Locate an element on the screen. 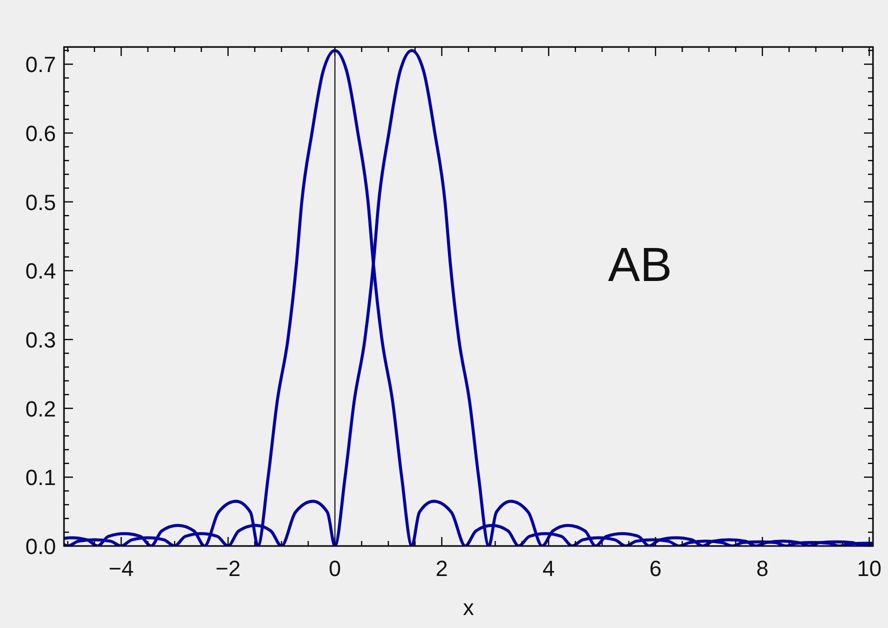  y-tick-label: 0.4 is located at coordinates (40, 271).